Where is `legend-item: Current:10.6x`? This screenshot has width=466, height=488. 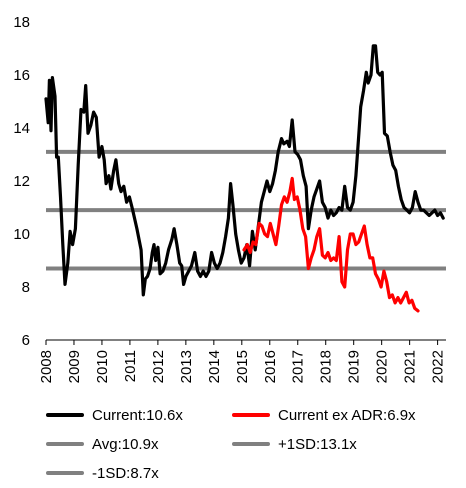 legend-item: Current:10.6x is located at coordinates (114, 415).